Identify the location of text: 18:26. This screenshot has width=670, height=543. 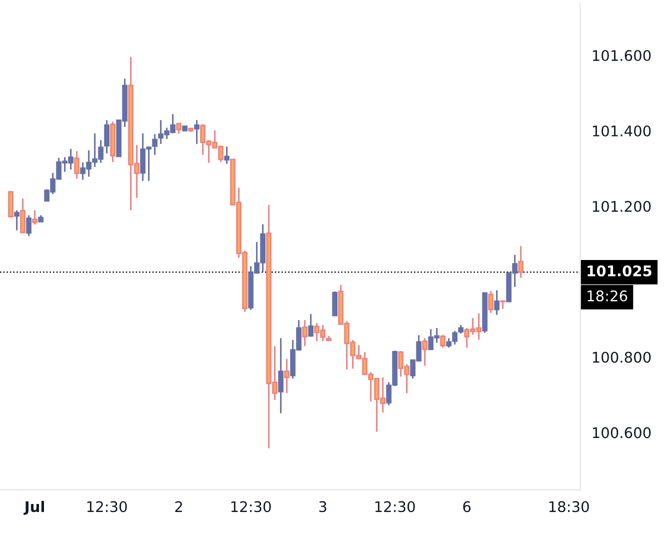
(608, 296).